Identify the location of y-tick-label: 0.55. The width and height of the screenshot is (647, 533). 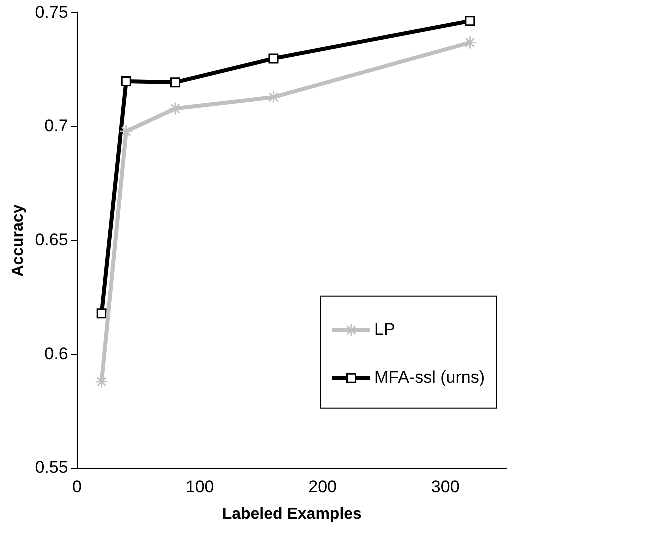
(51, 468).